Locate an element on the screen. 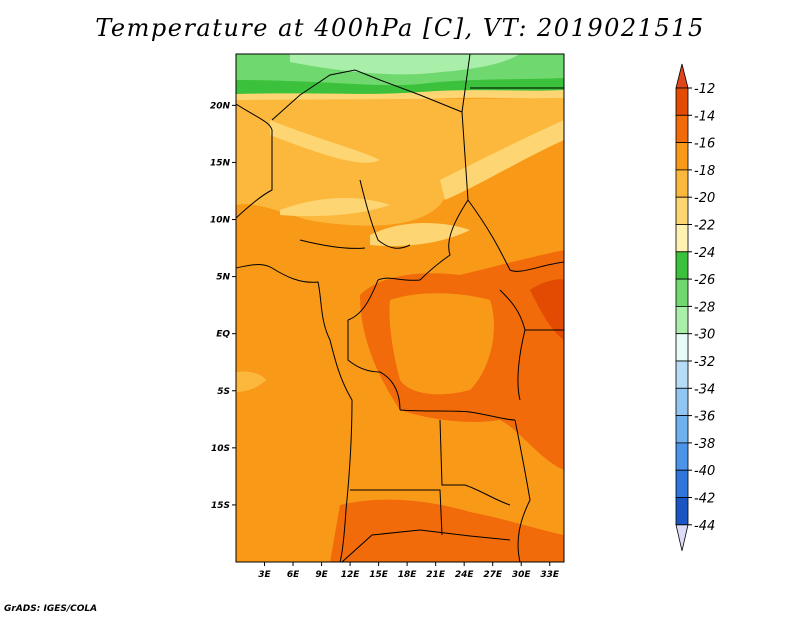 The width and height of the screenshot is (800, 618). colorbar-label: -26 is located at coordinates (704, 280).